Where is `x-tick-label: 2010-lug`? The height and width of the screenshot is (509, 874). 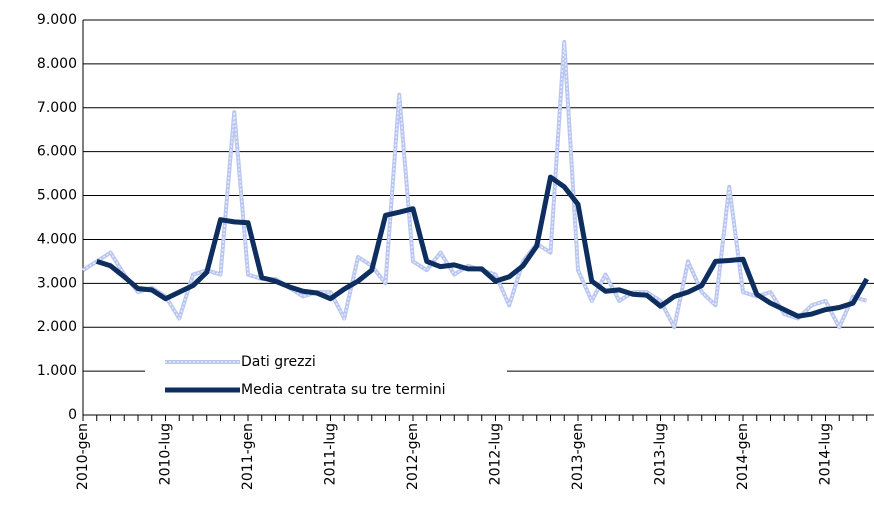
x-tick-label: 2010-lug is located at coordinates (166, 454).